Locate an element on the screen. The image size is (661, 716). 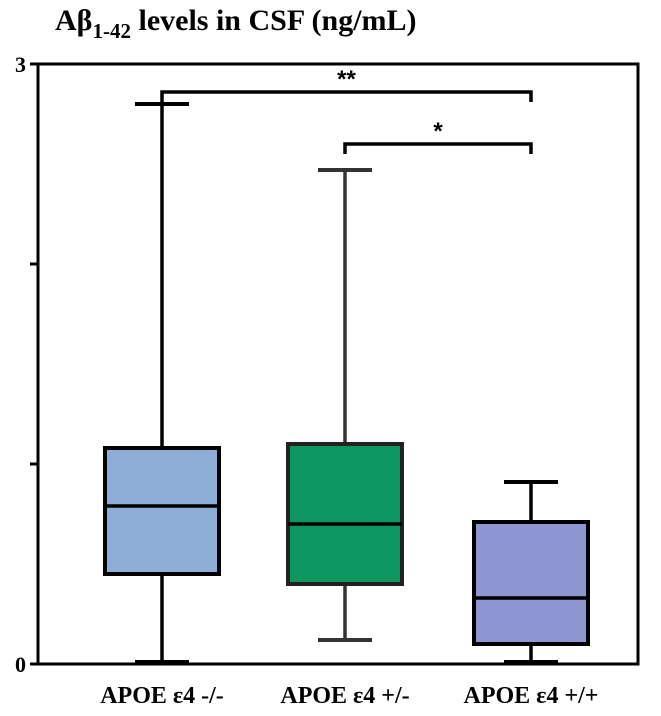
significance-label-0: ** is located at coordinates (346, 79).